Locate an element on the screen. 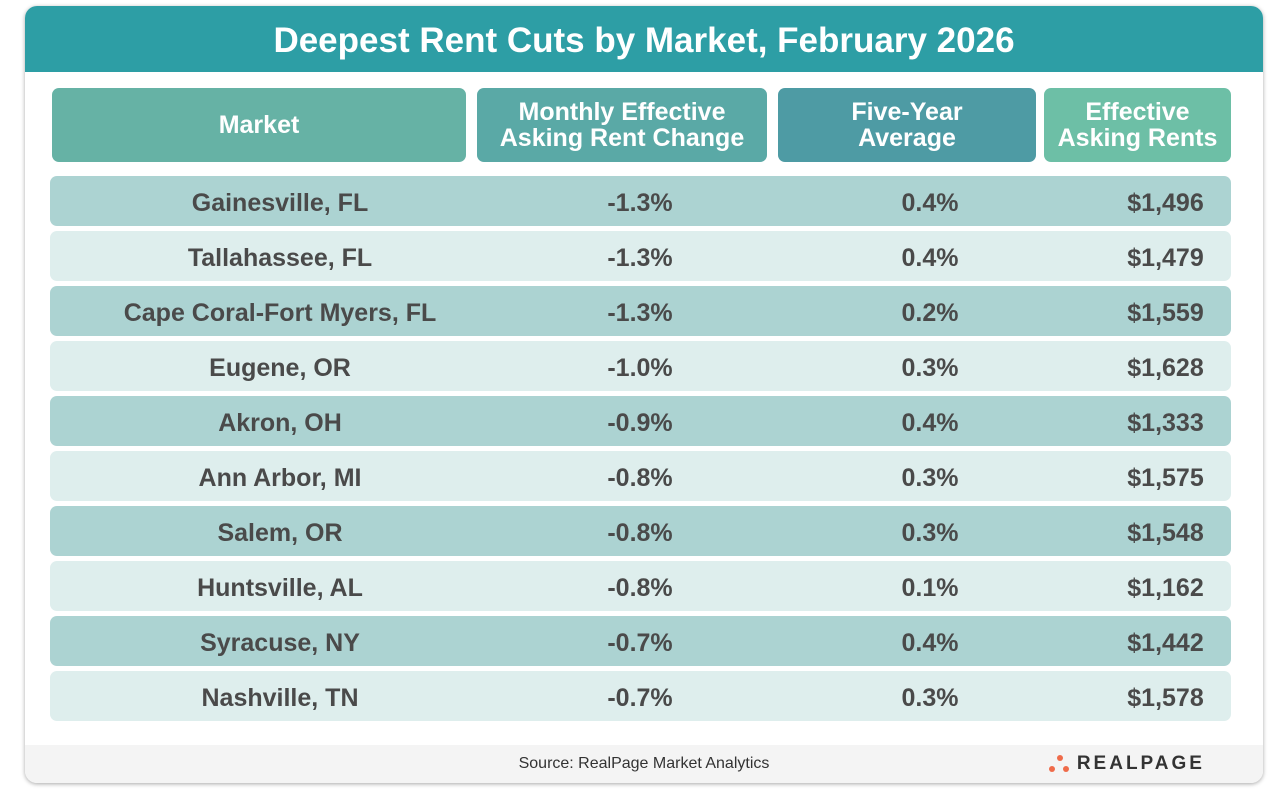 The image size is (1280, 789). monthly-change-cell: -0.9% is located at coordinates (640, 423).